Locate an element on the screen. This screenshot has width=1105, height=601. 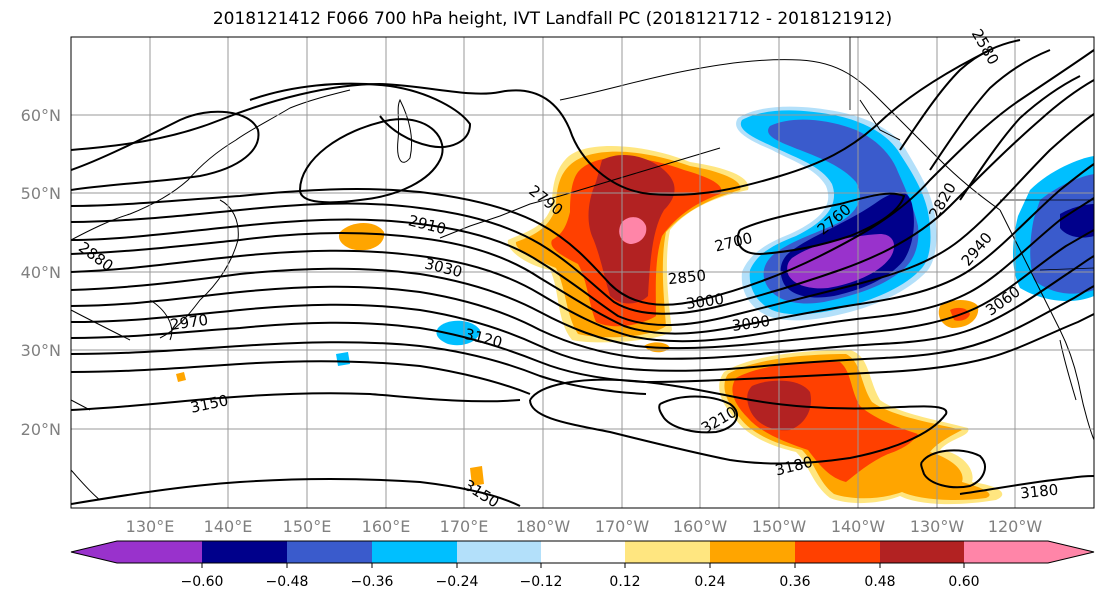
contour-closed-low-siberia is located at coordinates (165, 150).